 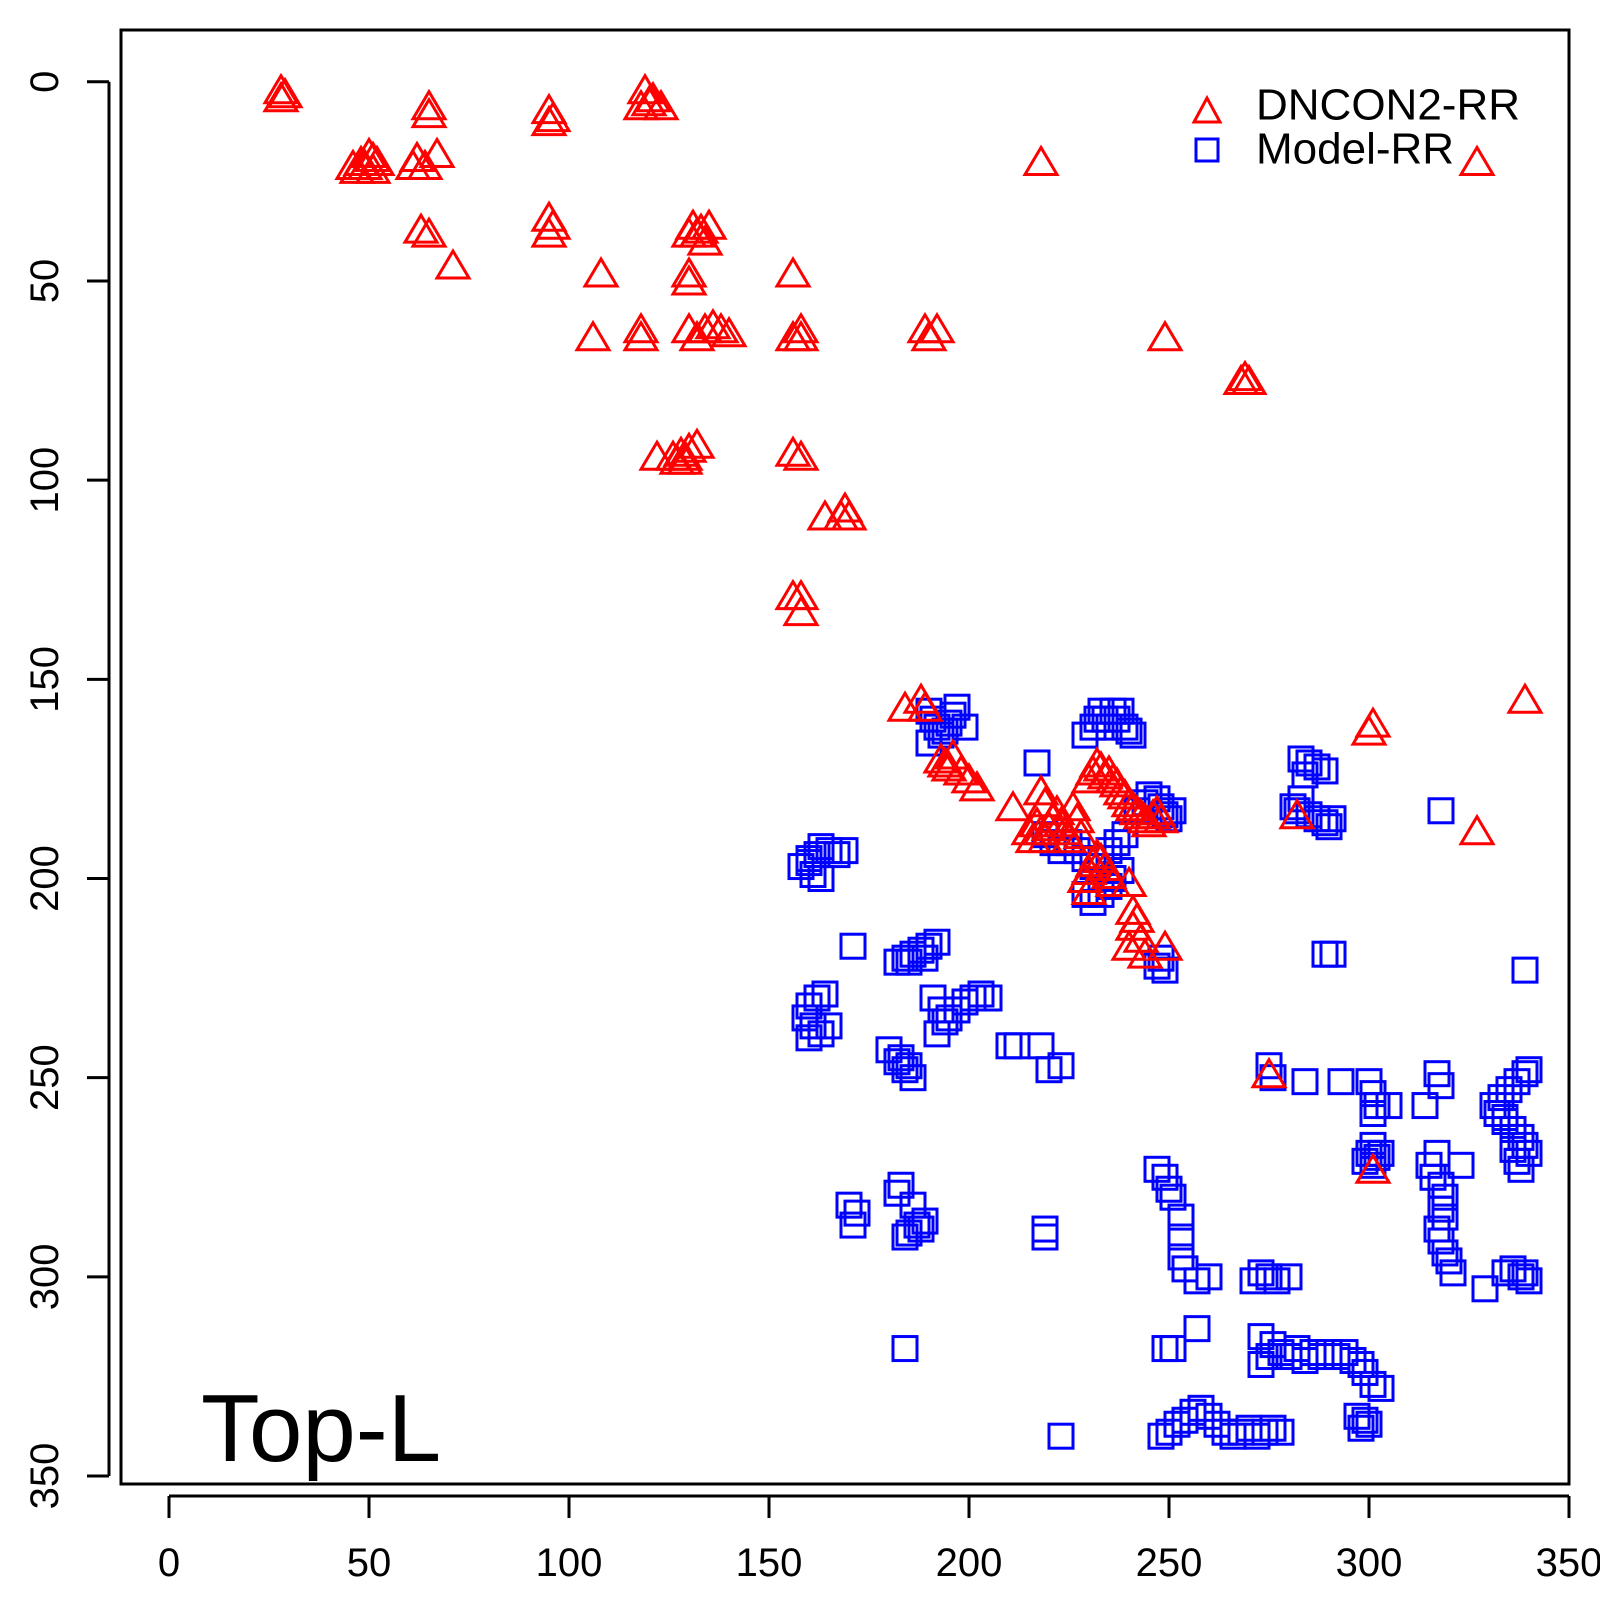 I want to click on y-tick-label: 300, so click(x=45, y=1276).